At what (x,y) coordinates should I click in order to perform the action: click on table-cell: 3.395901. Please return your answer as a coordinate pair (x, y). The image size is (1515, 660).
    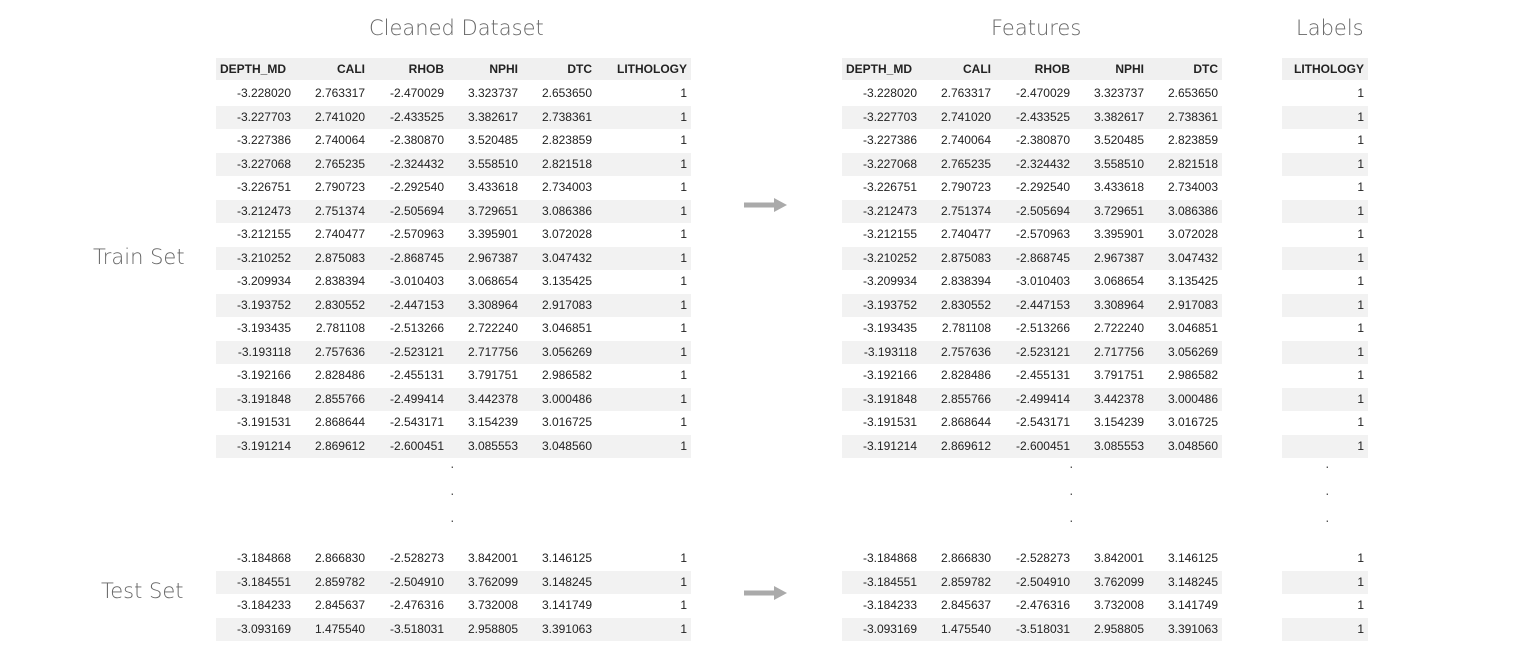
    Looking at the image, I should click on (1118, 234).